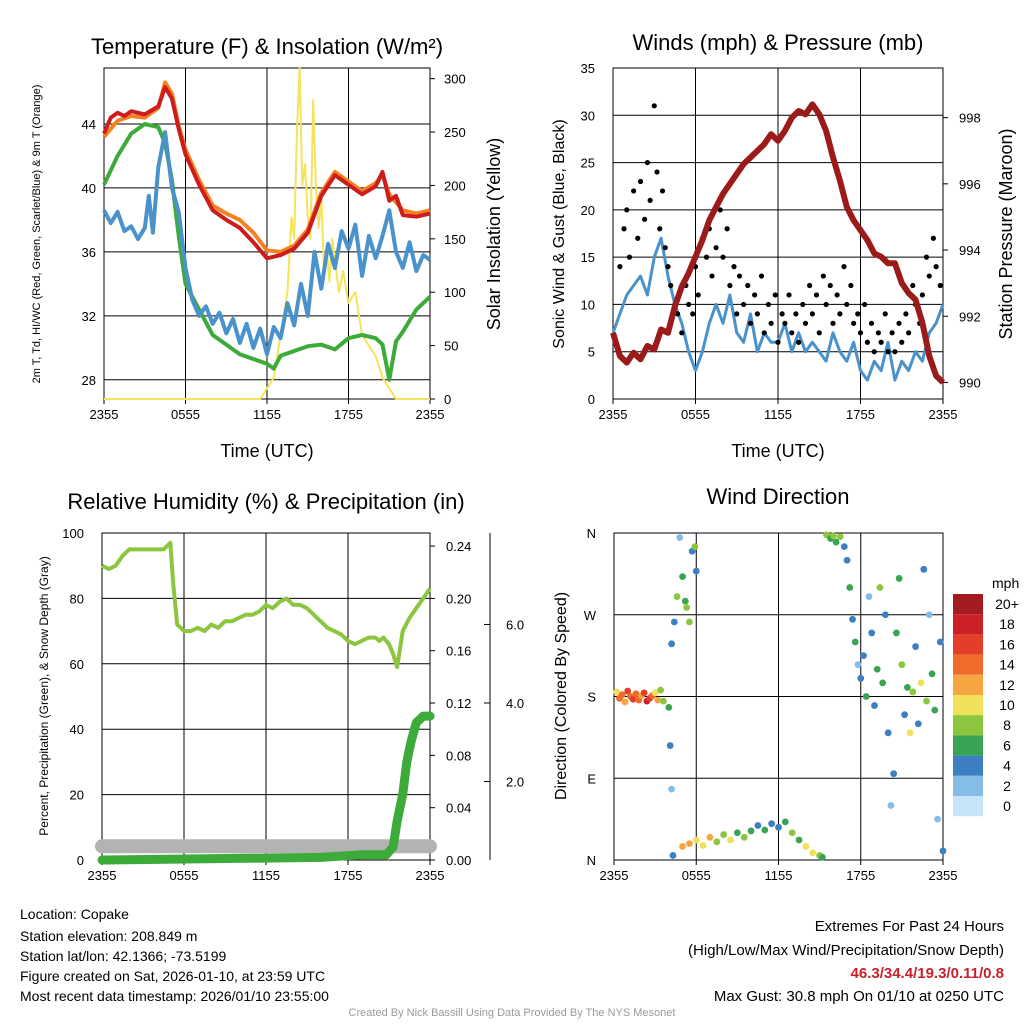 This screenshot has height=1024, width=1024. What do you see at coordinates (74, 914) in the screenshot?
I see `info-location: Location: Copake` at bounding box center [74, 914].